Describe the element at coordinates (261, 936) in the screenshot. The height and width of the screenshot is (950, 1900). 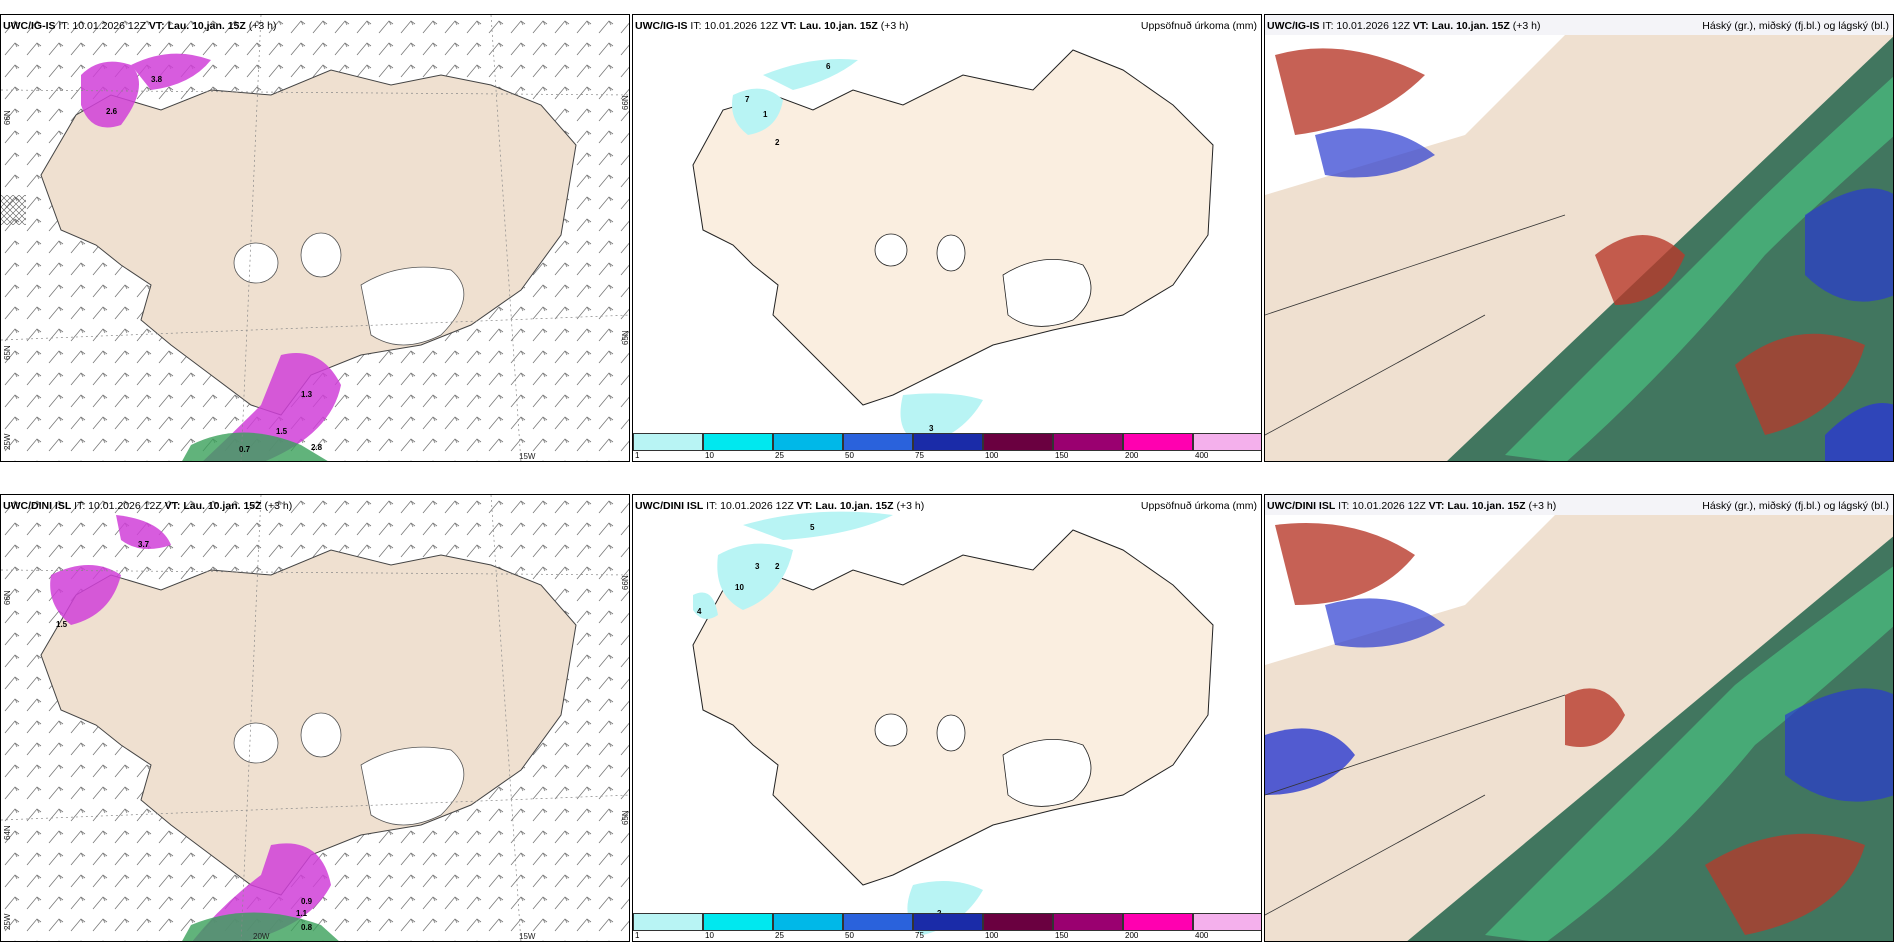
I see `lon-label: 20W` at that location.